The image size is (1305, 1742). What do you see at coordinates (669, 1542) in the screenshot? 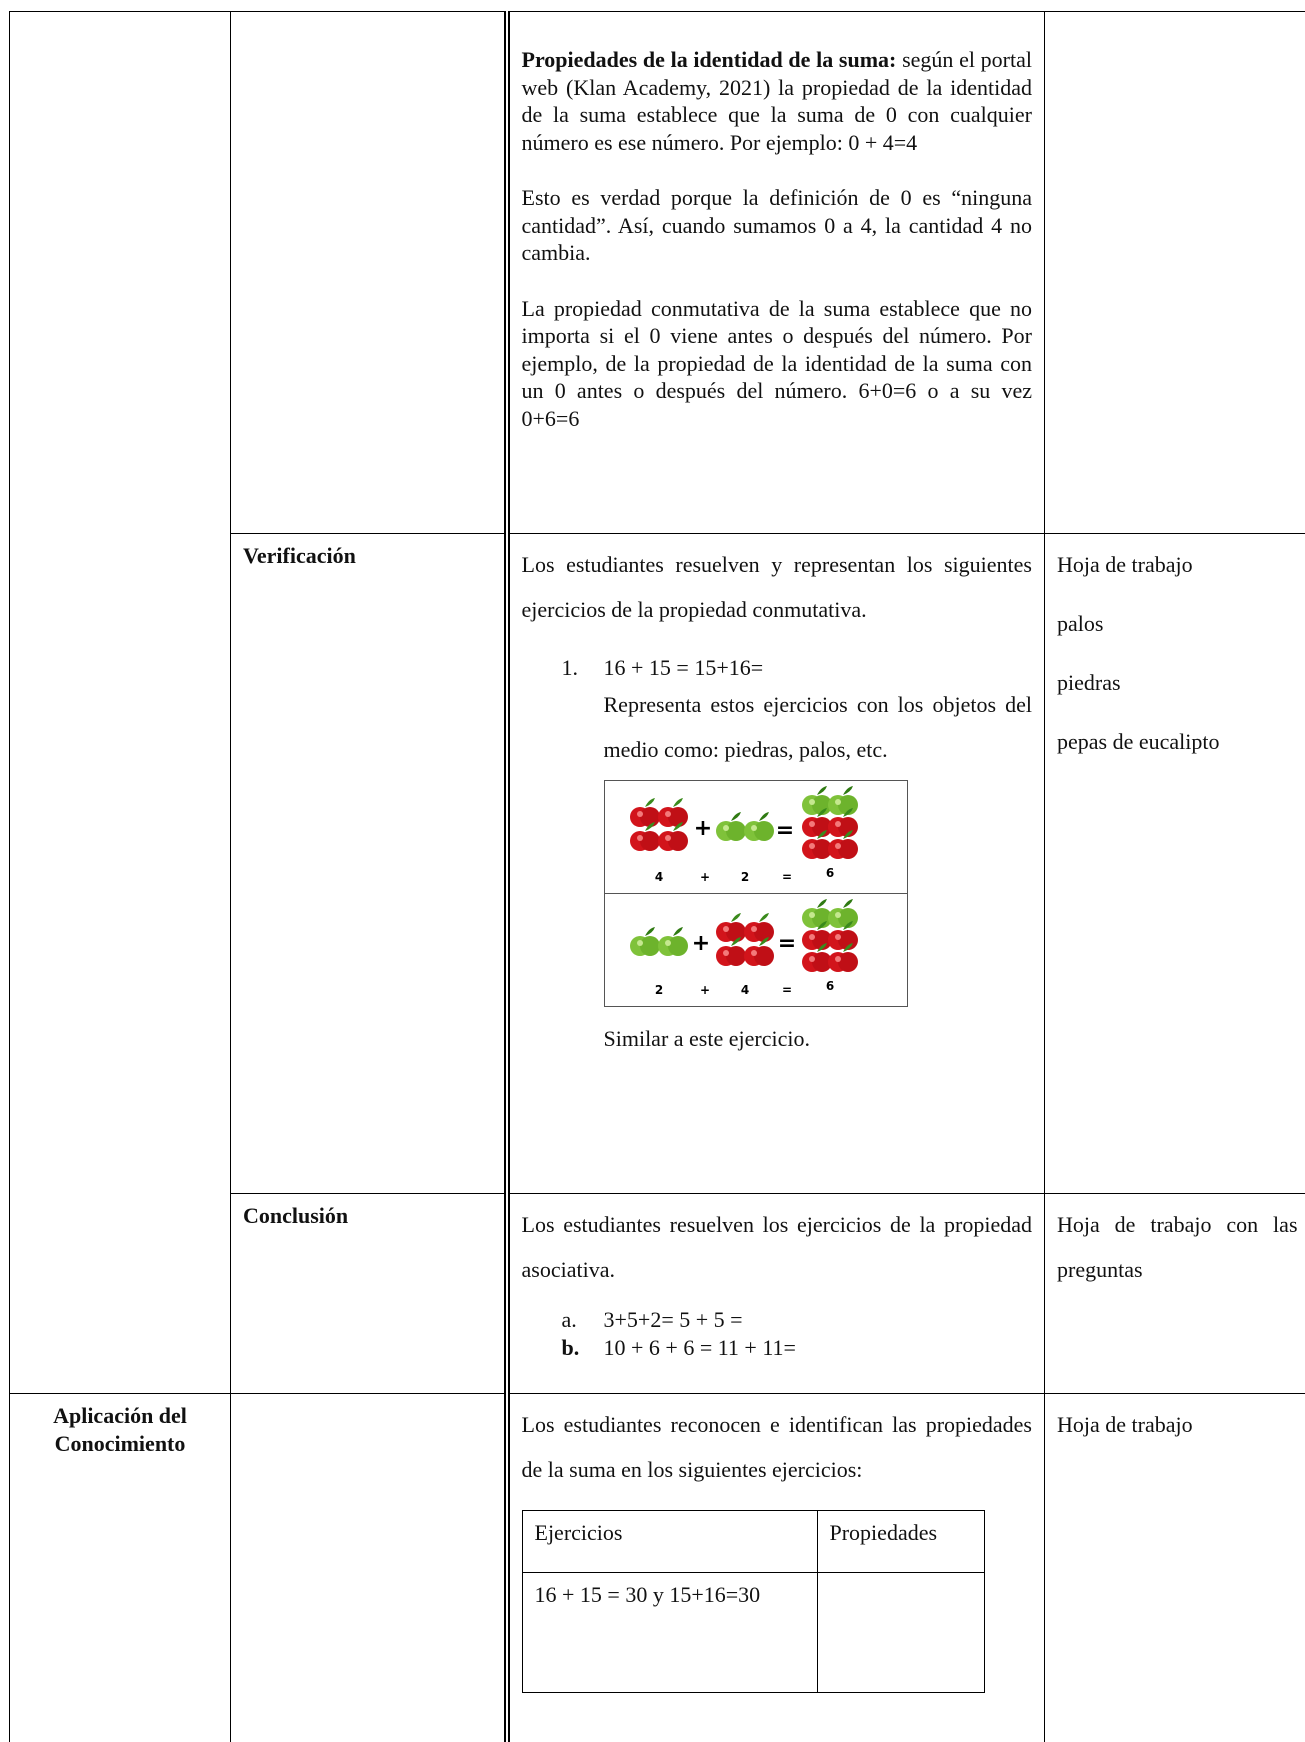
I see `header-cell: Ejercicios` at bounding box center [669, 1542].